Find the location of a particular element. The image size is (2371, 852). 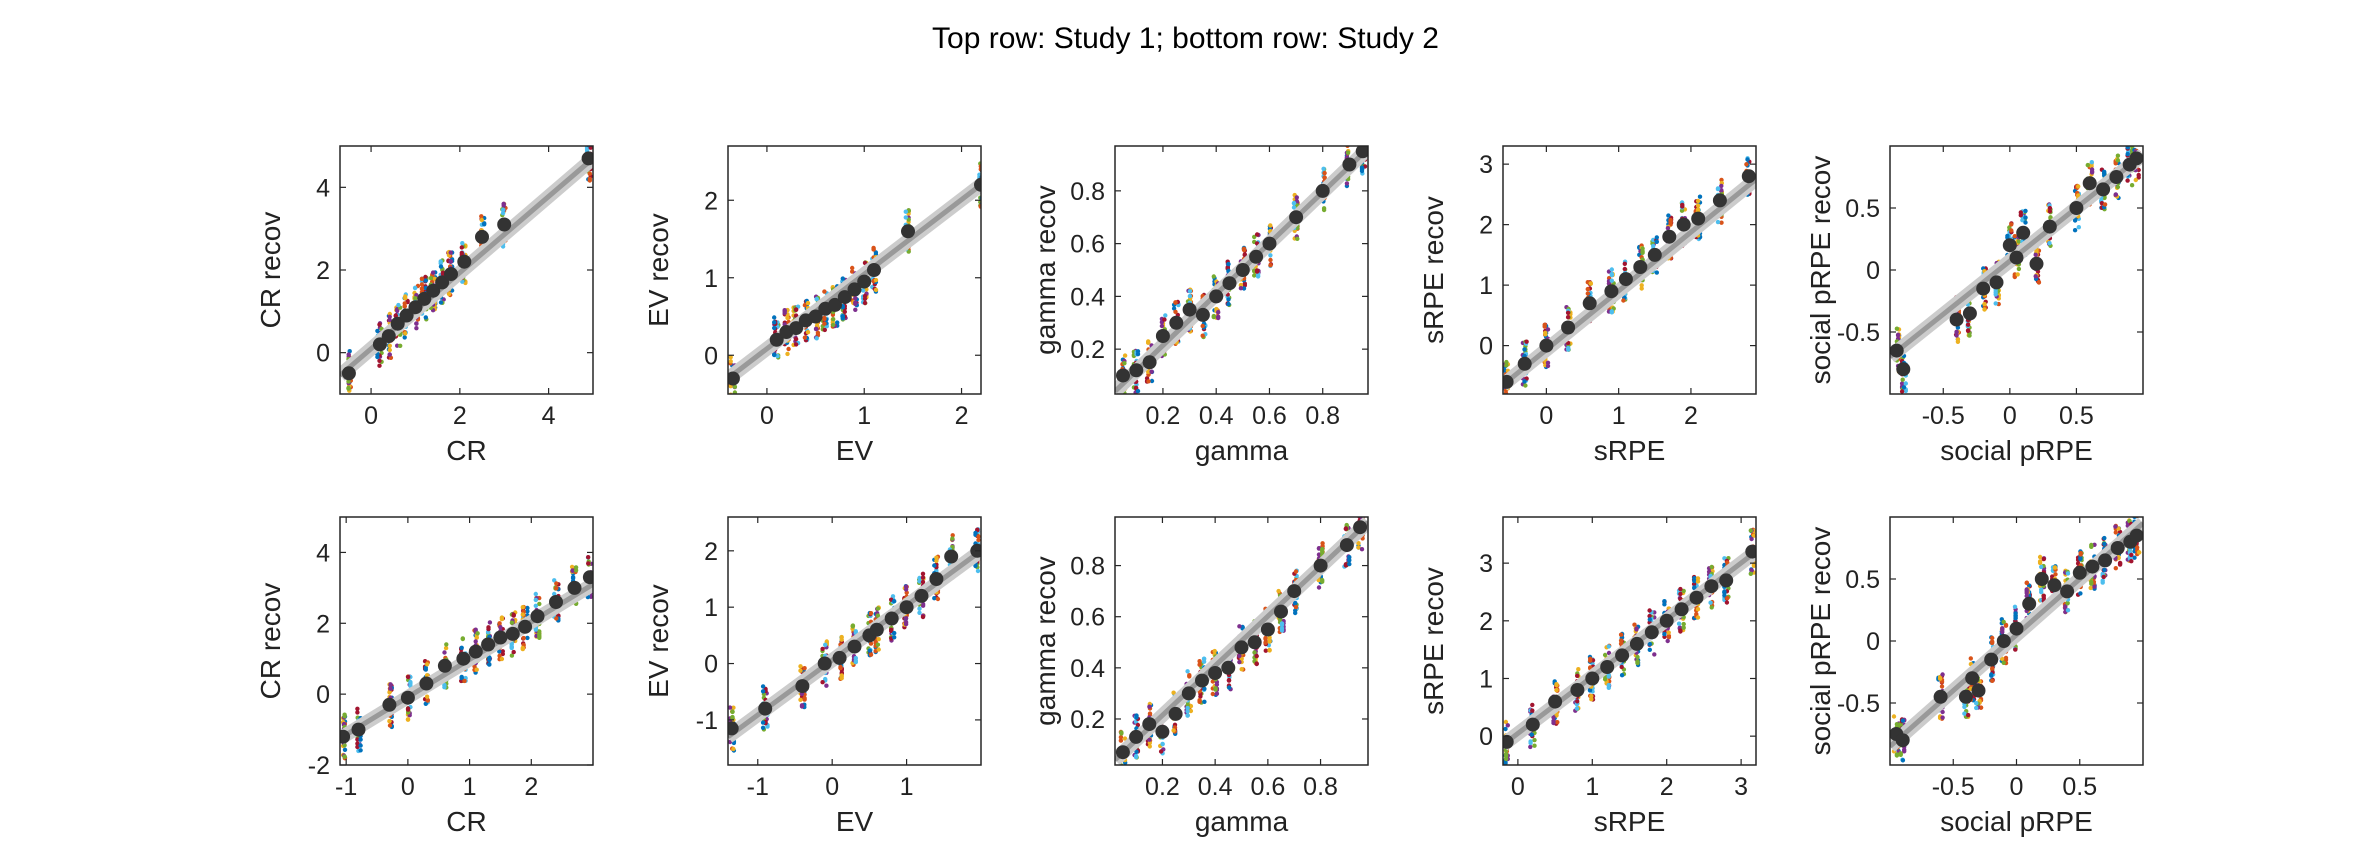

x-tick-label: 1 is located at coordinates (1592, 787).